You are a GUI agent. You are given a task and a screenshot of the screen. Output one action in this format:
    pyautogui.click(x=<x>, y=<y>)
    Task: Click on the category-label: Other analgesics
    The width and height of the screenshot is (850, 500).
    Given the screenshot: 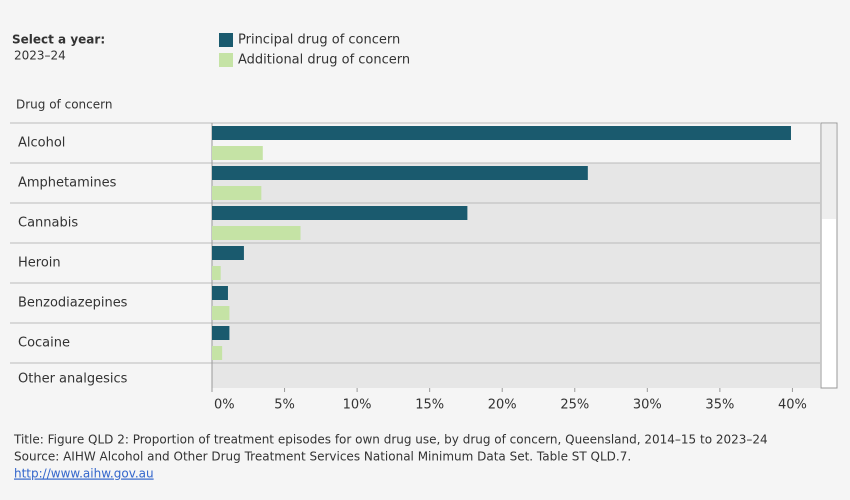 What is the action you would take?
    pyautogui.click(x=73, y=379)
    